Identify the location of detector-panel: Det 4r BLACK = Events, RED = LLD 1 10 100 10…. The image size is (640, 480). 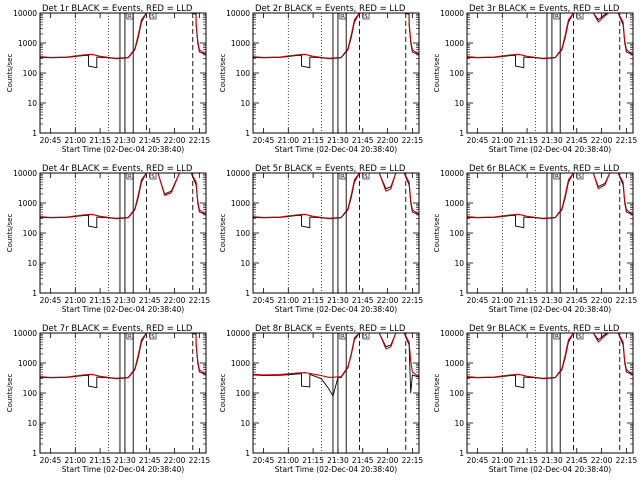
(108, 239).